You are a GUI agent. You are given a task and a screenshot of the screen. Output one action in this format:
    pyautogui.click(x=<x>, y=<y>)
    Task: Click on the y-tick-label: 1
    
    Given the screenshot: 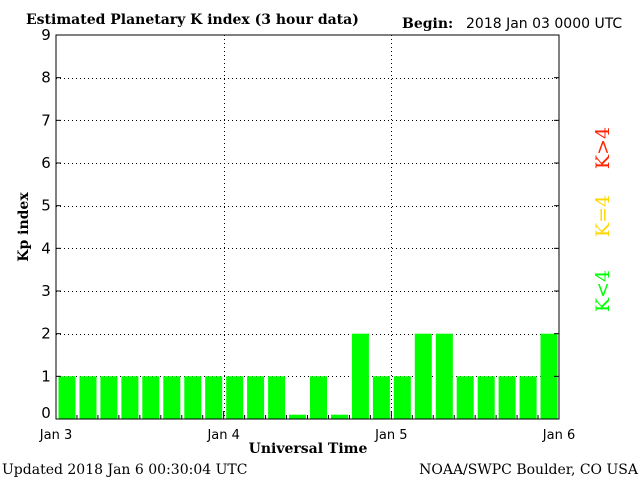 What is the action you would take?
    pyautogui.click(x=46, y=376)
    